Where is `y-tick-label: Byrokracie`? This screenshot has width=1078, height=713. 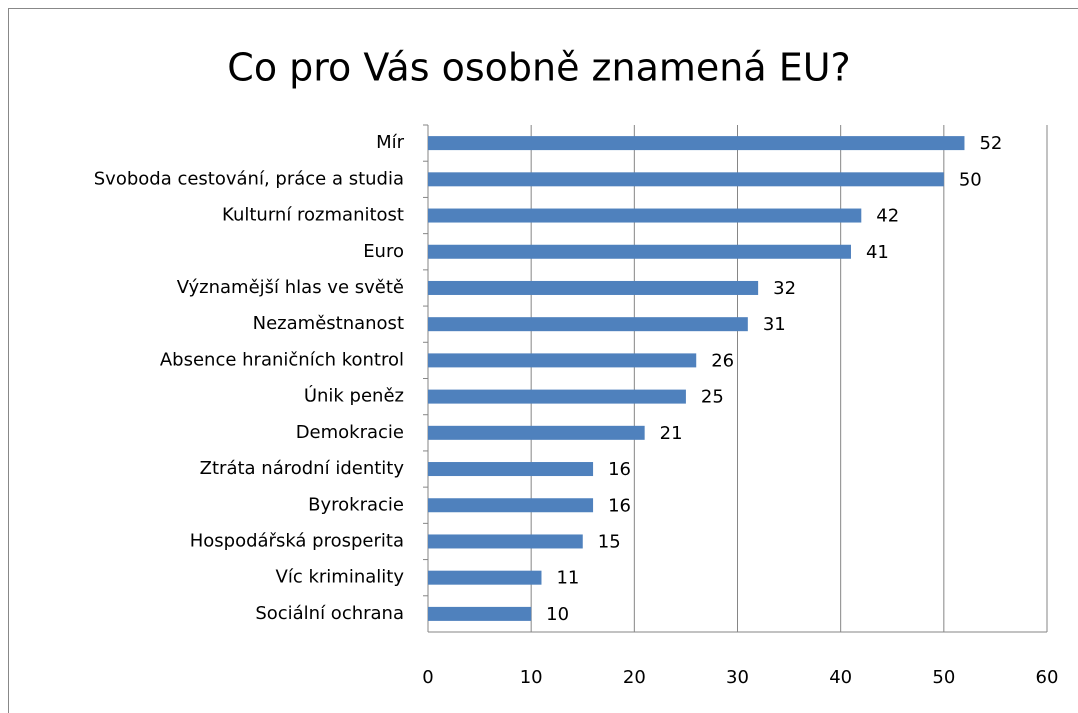
y-tick-label: Byrokracie is located at coordinates (356, 504).